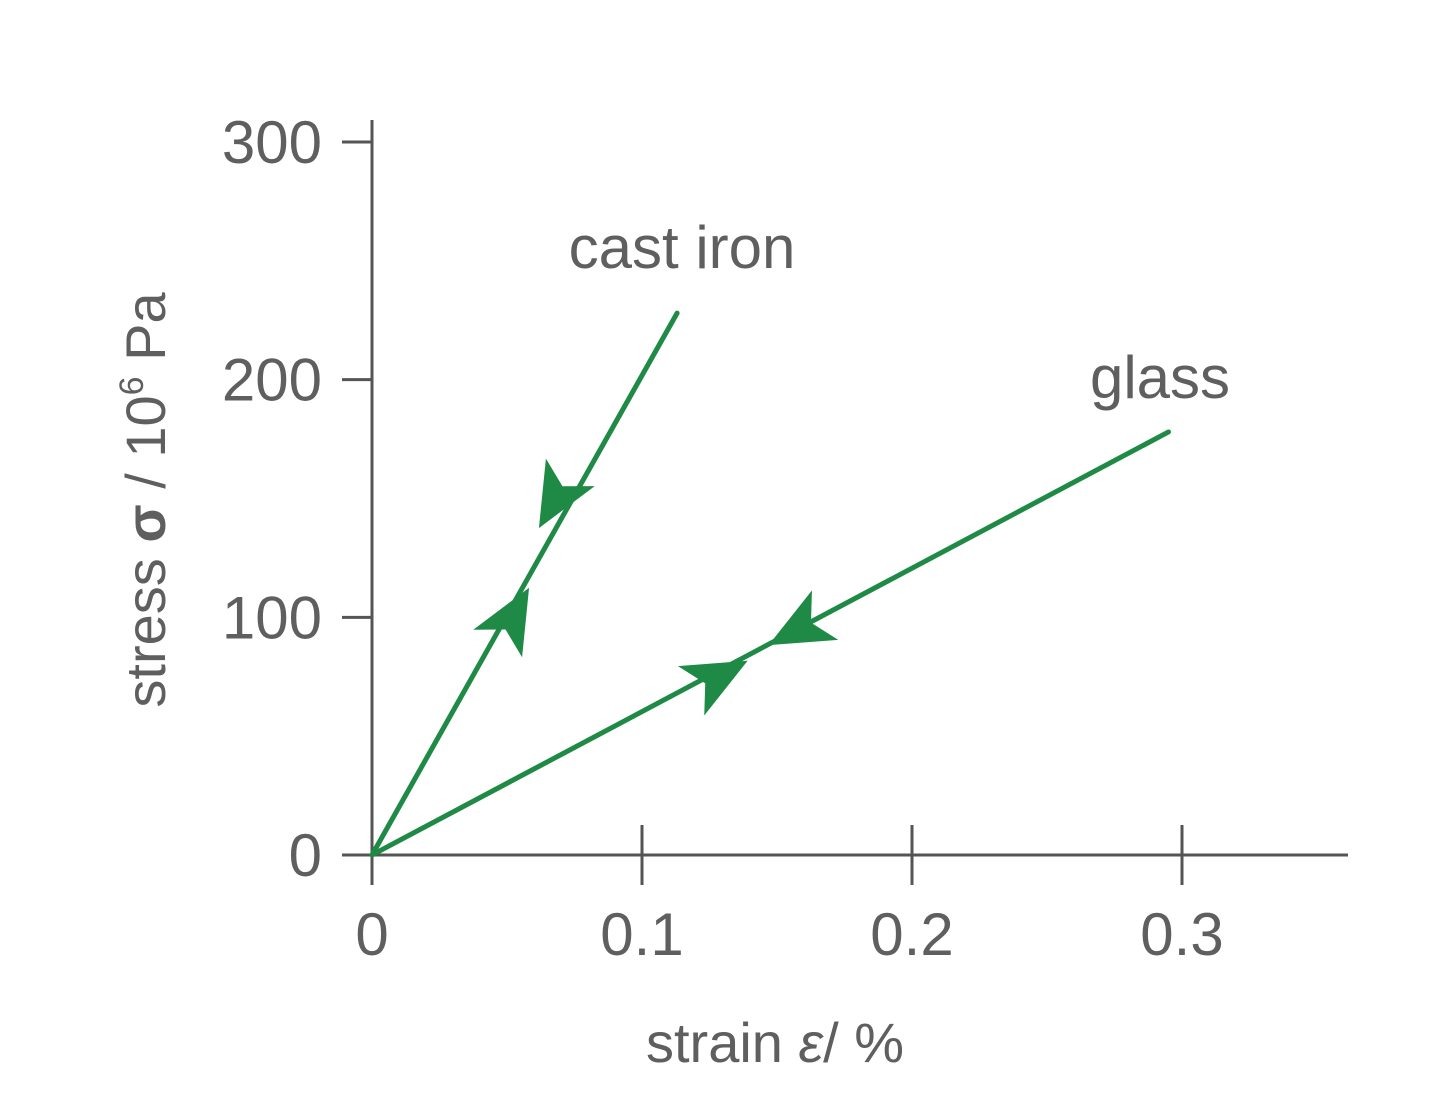 The image size is (1440, 1103). Describe the element at coordinates (712, 688) in the screenshot. I see `arrow-loading-glass` at that location.